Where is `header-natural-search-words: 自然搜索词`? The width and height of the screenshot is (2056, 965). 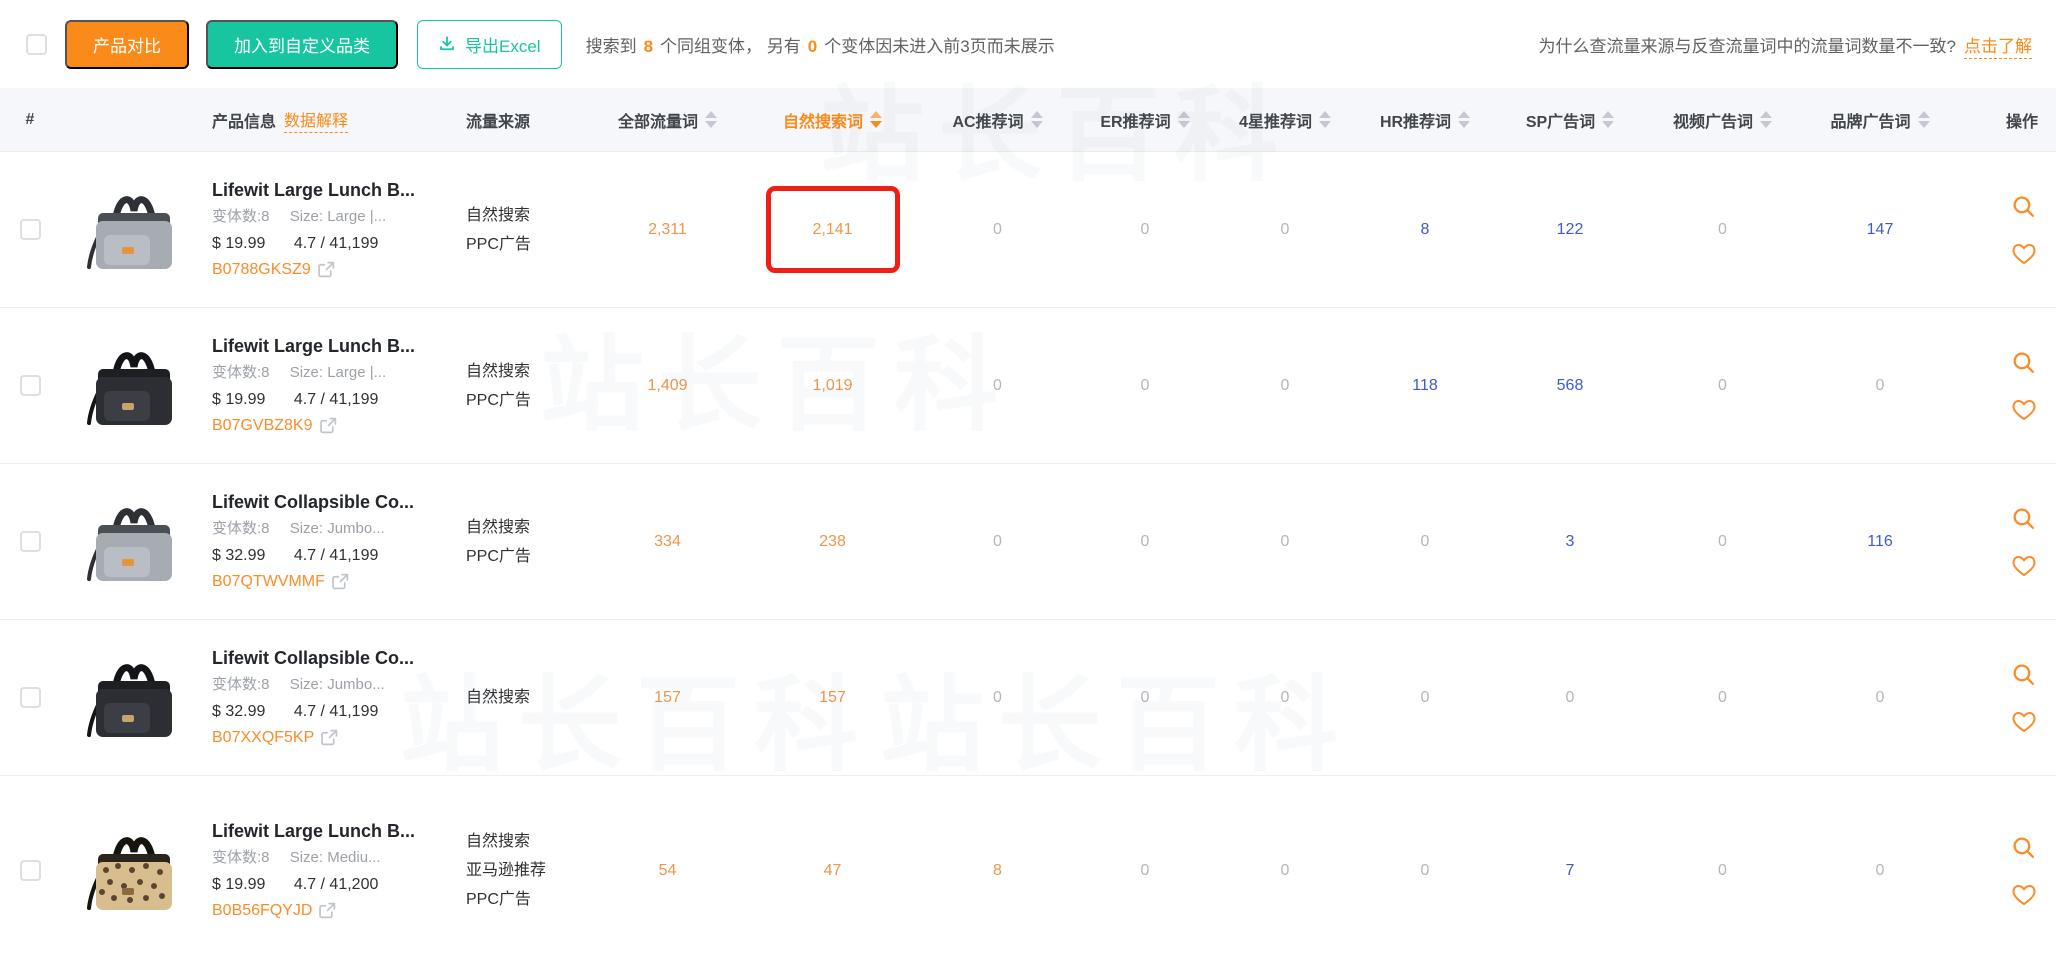
header-natural-search-words: 自然搜索词 is located at coordinates (832, 120).